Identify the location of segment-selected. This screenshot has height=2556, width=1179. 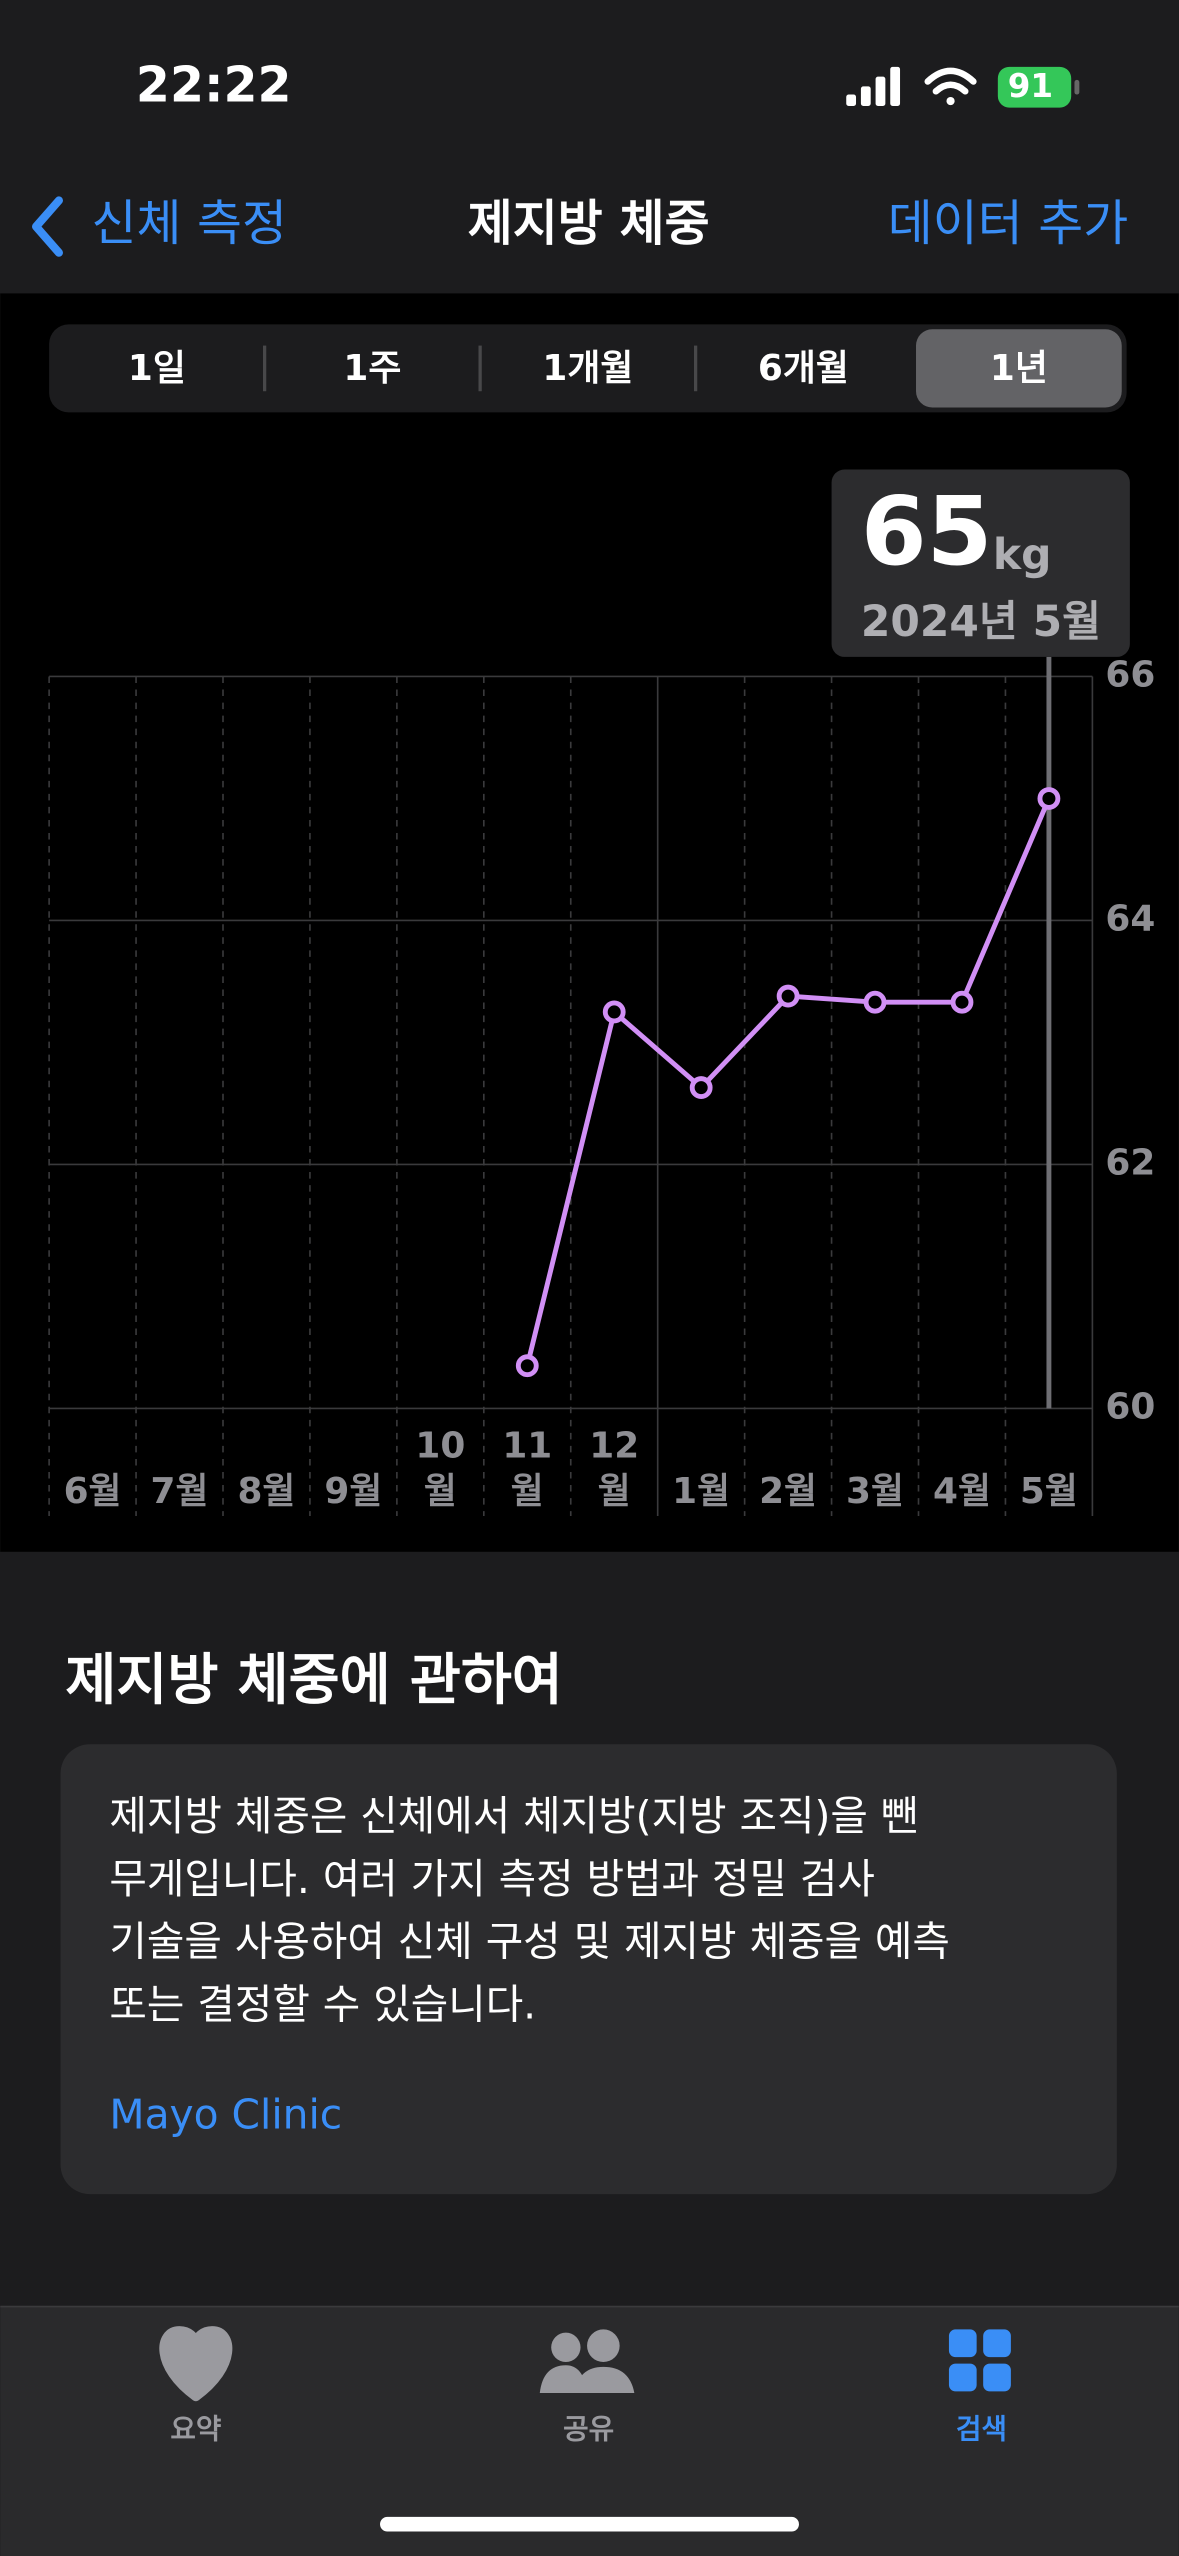
(1019, 368).